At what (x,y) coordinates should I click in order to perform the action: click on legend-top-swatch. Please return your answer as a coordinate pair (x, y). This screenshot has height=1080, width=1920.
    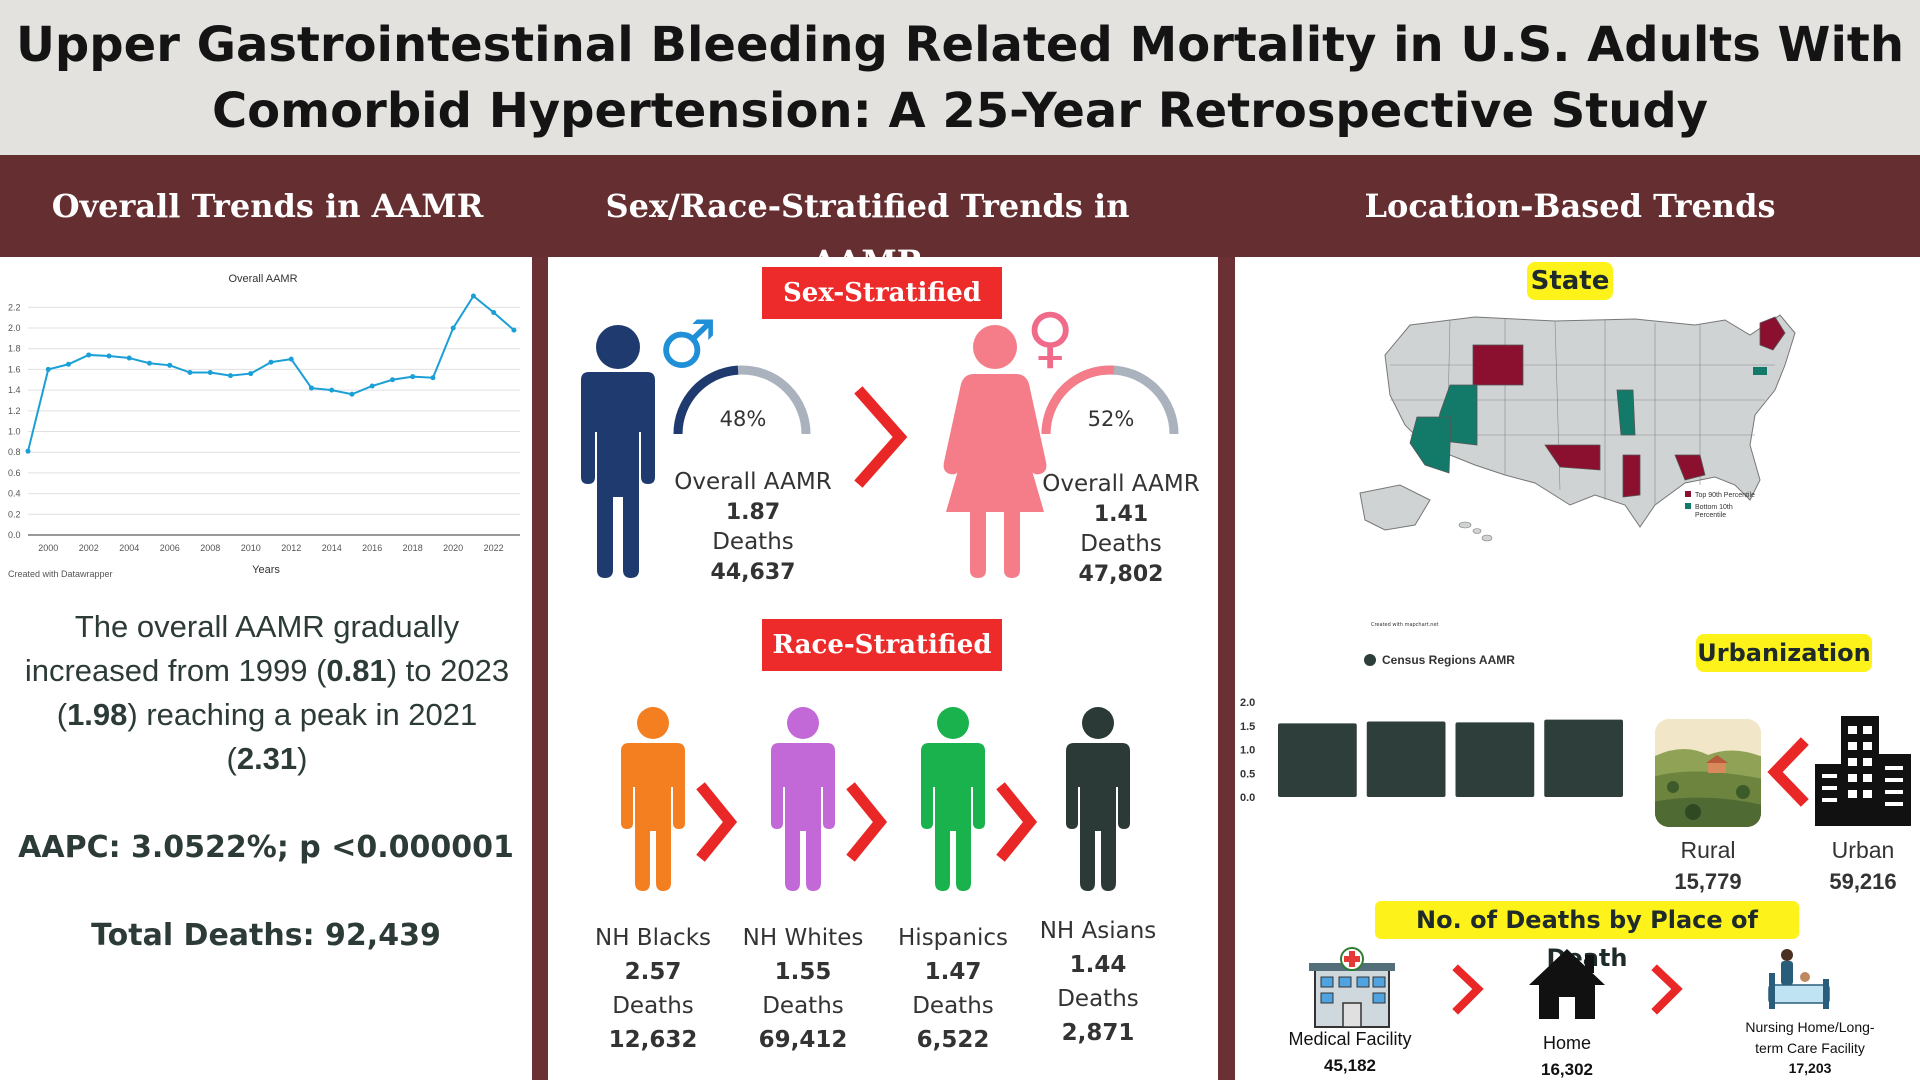
    Looking at the image, I should click on (1688, 494).